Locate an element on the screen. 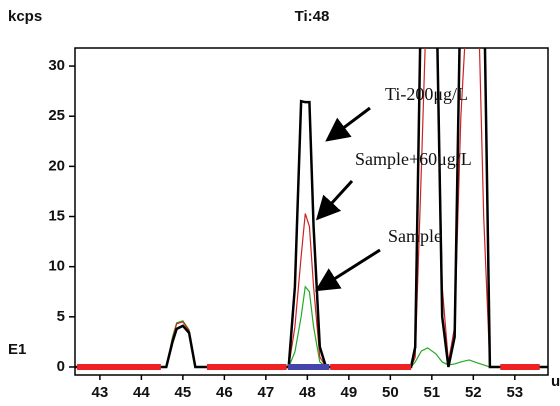  x-tick-label: 46 is located at coordinates (224, 392).